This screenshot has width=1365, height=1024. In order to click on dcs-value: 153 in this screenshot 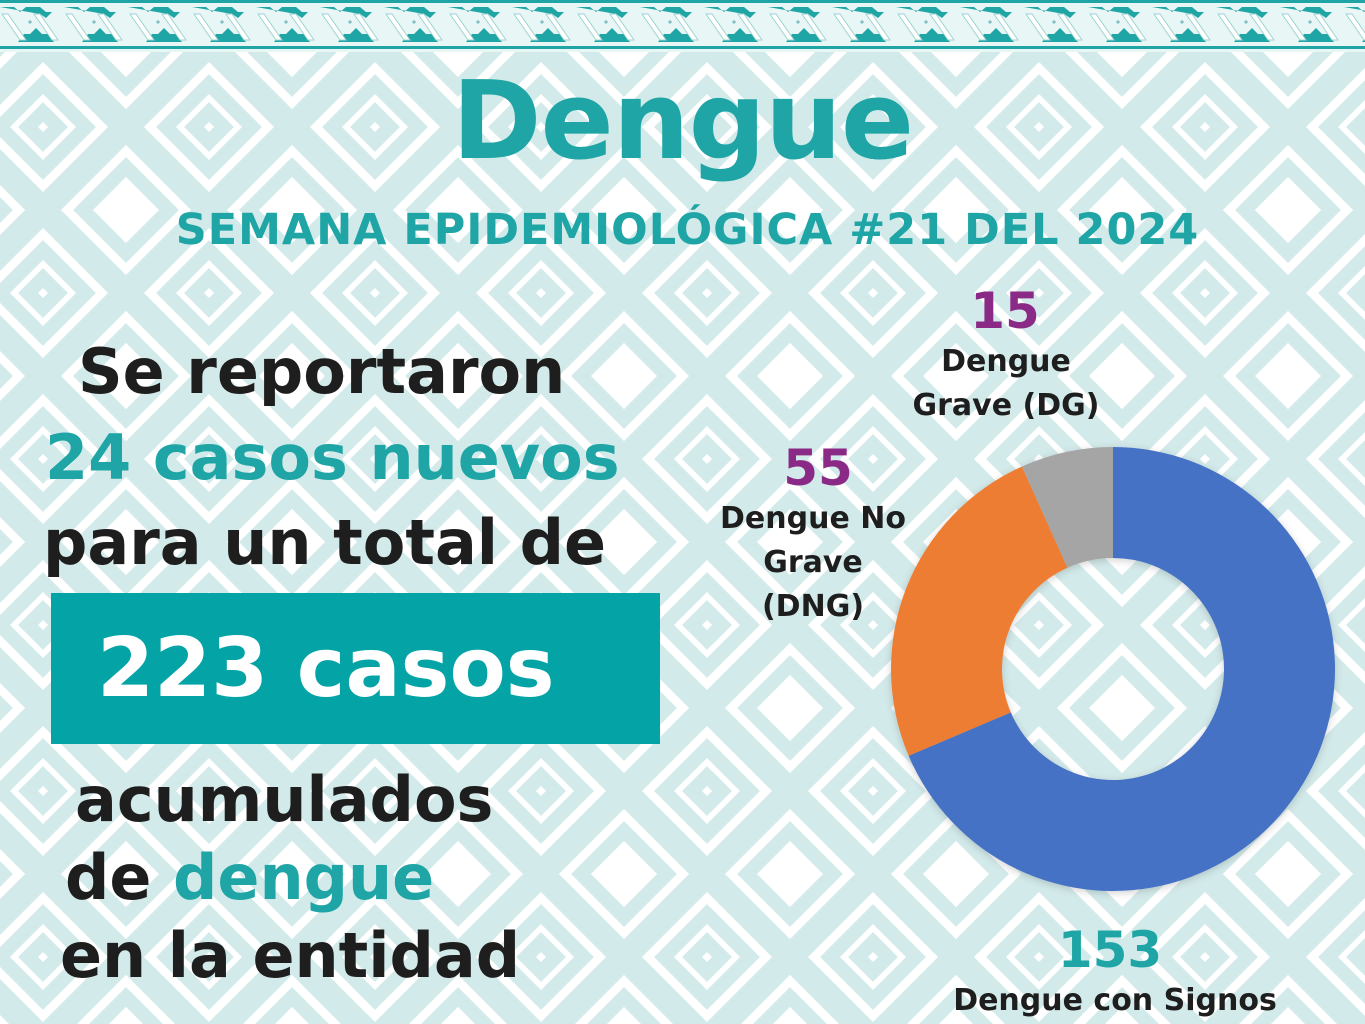, I will do `click(1110, 950)`.